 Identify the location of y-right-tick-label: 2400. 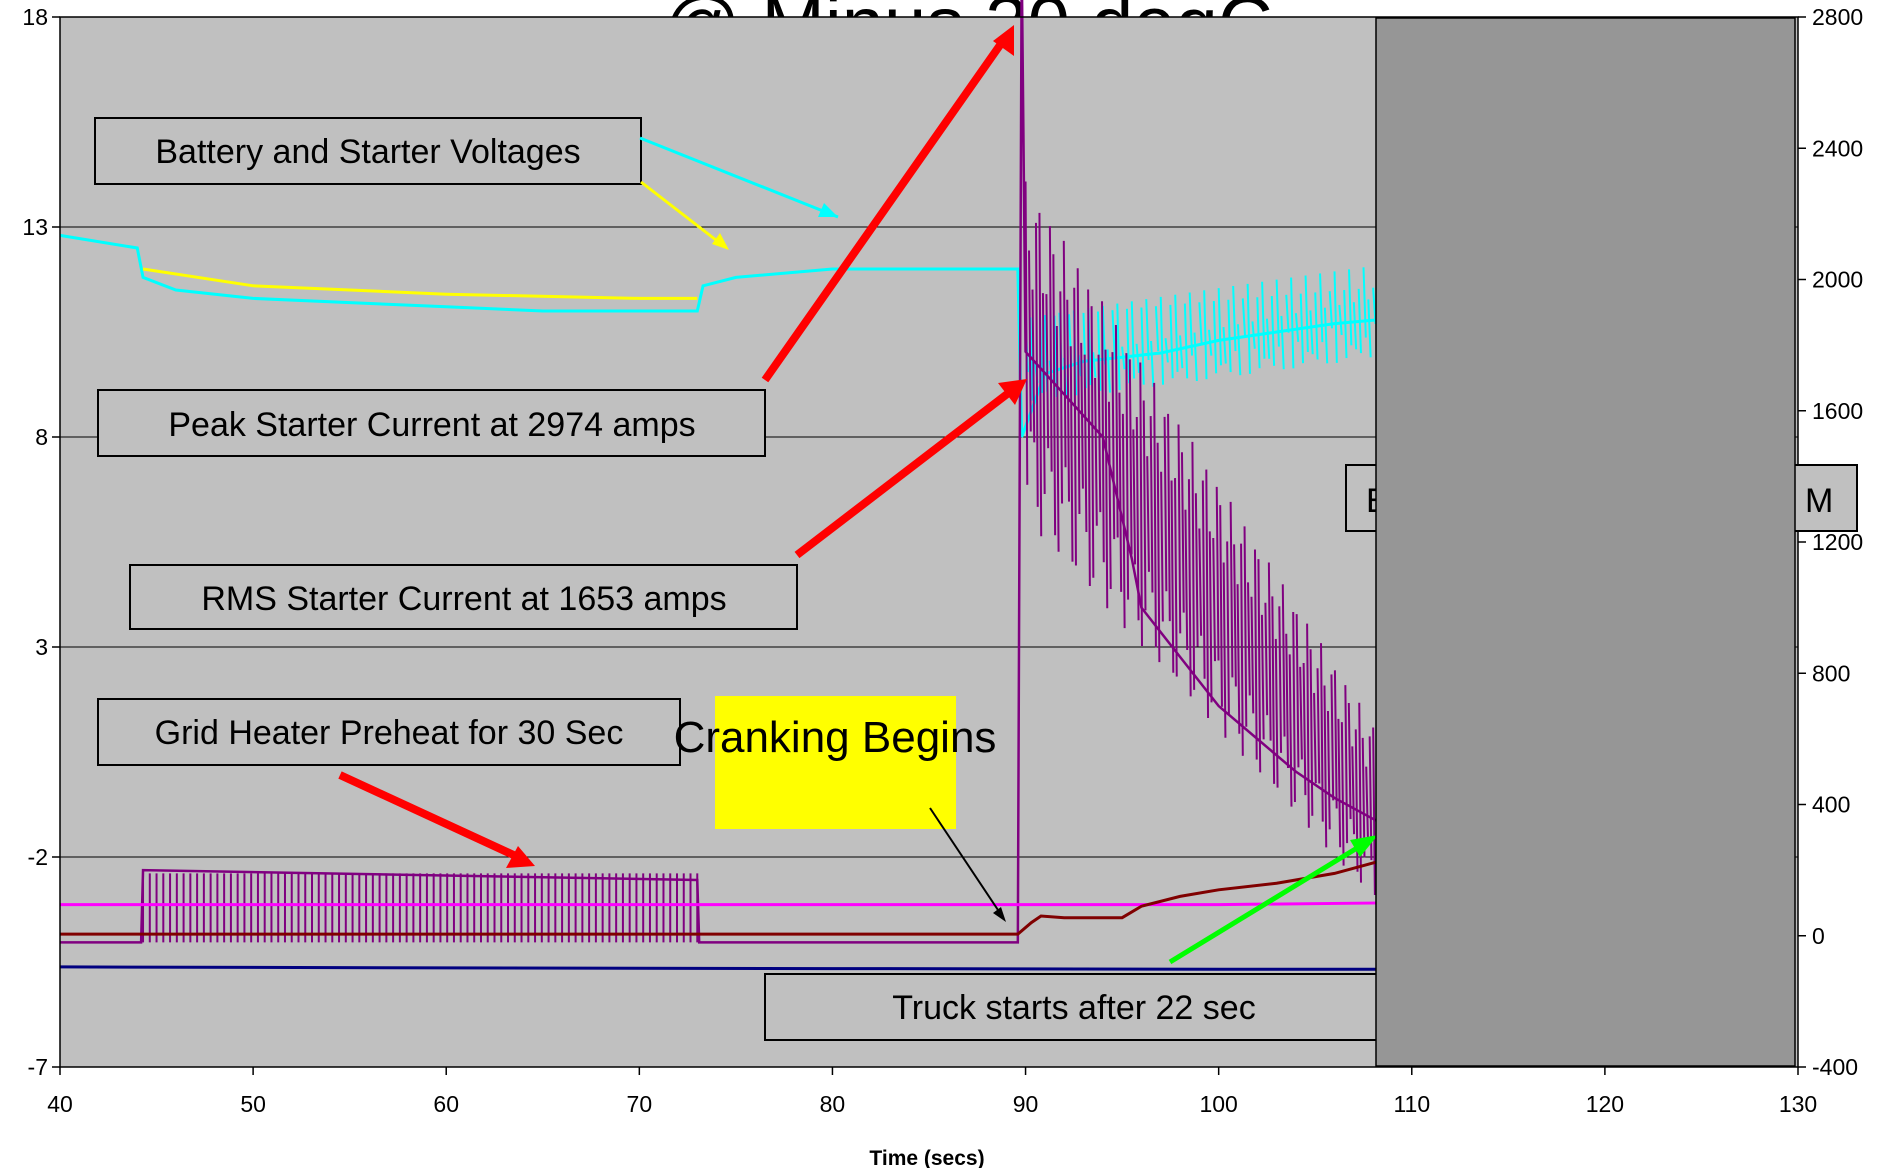
(1837, 148).